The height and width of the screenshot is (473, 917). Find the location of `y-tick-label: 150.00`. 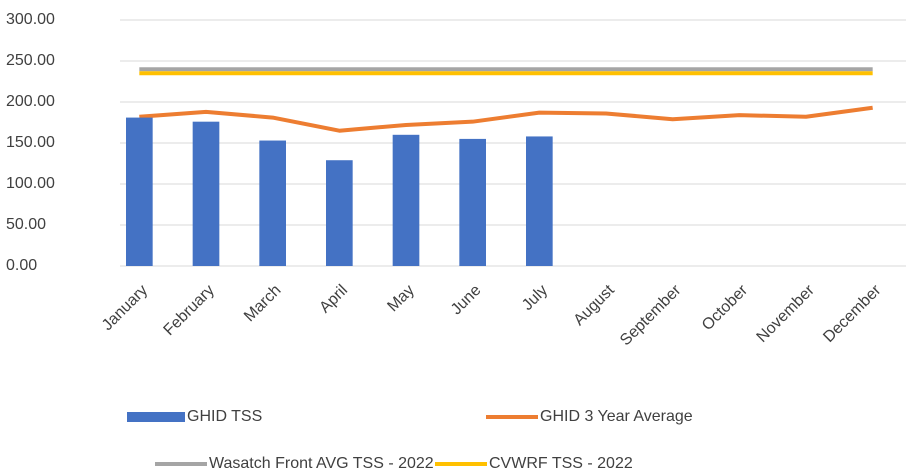

y-tick-label: 150.00 is located at coordinates (30, 142).